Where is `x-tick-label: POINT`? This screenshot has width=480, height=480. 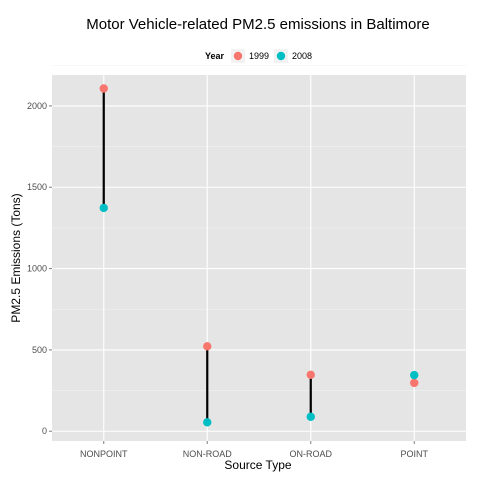
x-tick-label: POINT is located at coordinates (414, 454).